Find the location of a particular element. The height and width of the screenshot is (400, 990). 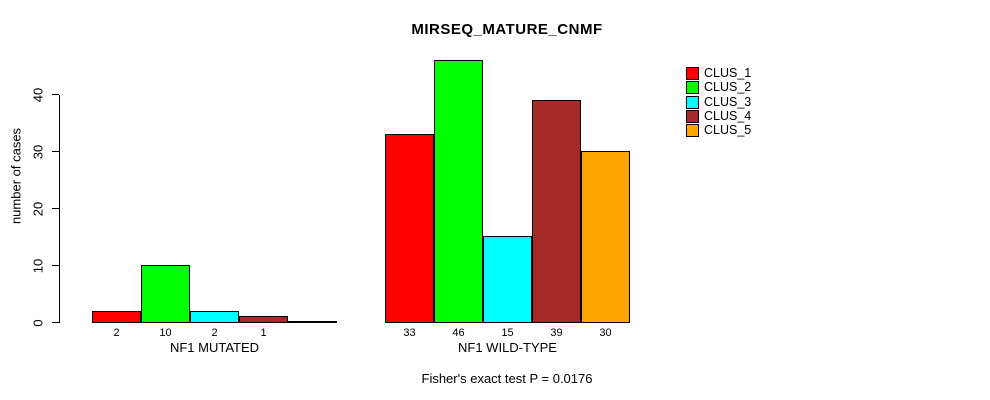

bar-clus_2-group1 is located at coordinates (165, 294).